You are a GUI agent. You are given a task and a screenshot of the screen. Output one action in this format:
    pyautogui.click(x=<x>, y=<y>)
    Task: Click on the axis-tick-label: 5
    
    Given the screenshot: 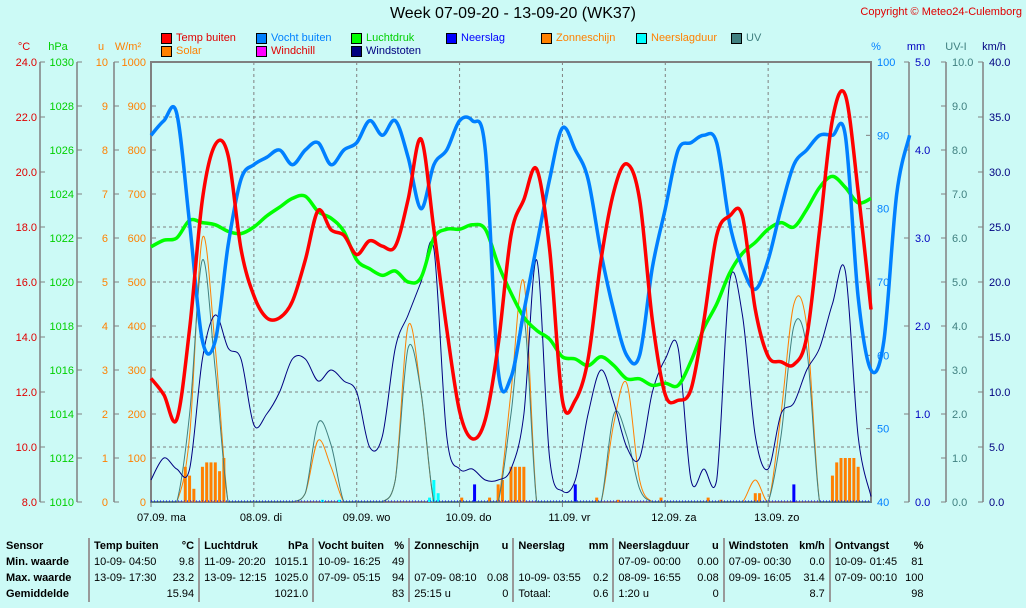 What is the action you would take?
    pyautogui.click(x=105, y=283)
    